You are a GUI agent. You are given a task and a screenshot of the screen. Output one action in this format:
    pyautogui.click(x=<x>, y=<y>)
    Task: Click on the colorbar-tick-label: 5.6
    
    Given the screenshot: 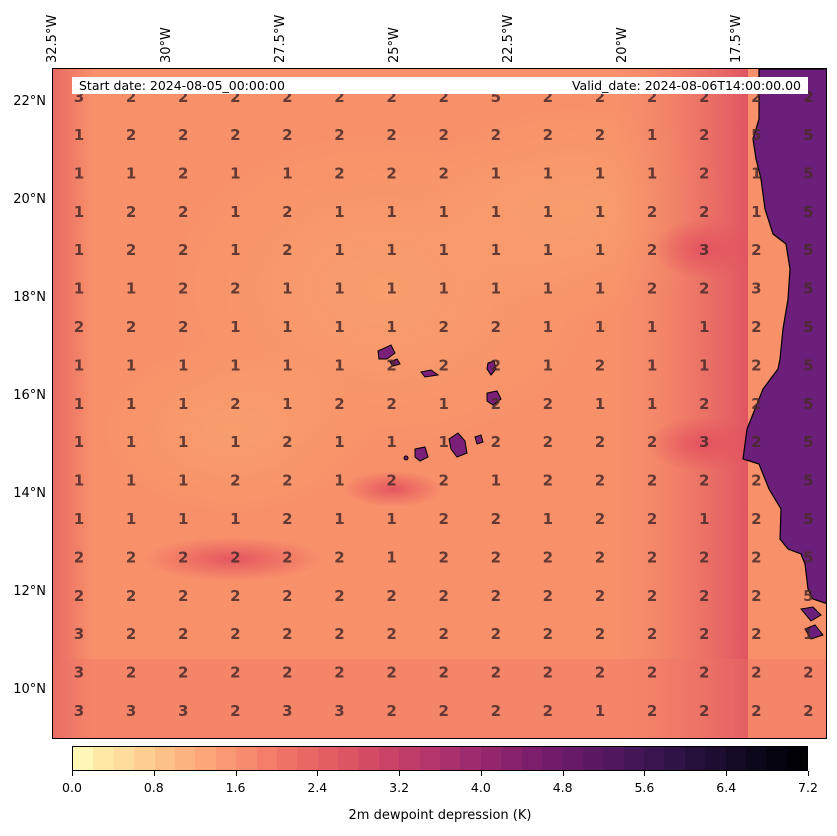 What is the action you would take?
    pyautogui.click(x=644, y=787)
    